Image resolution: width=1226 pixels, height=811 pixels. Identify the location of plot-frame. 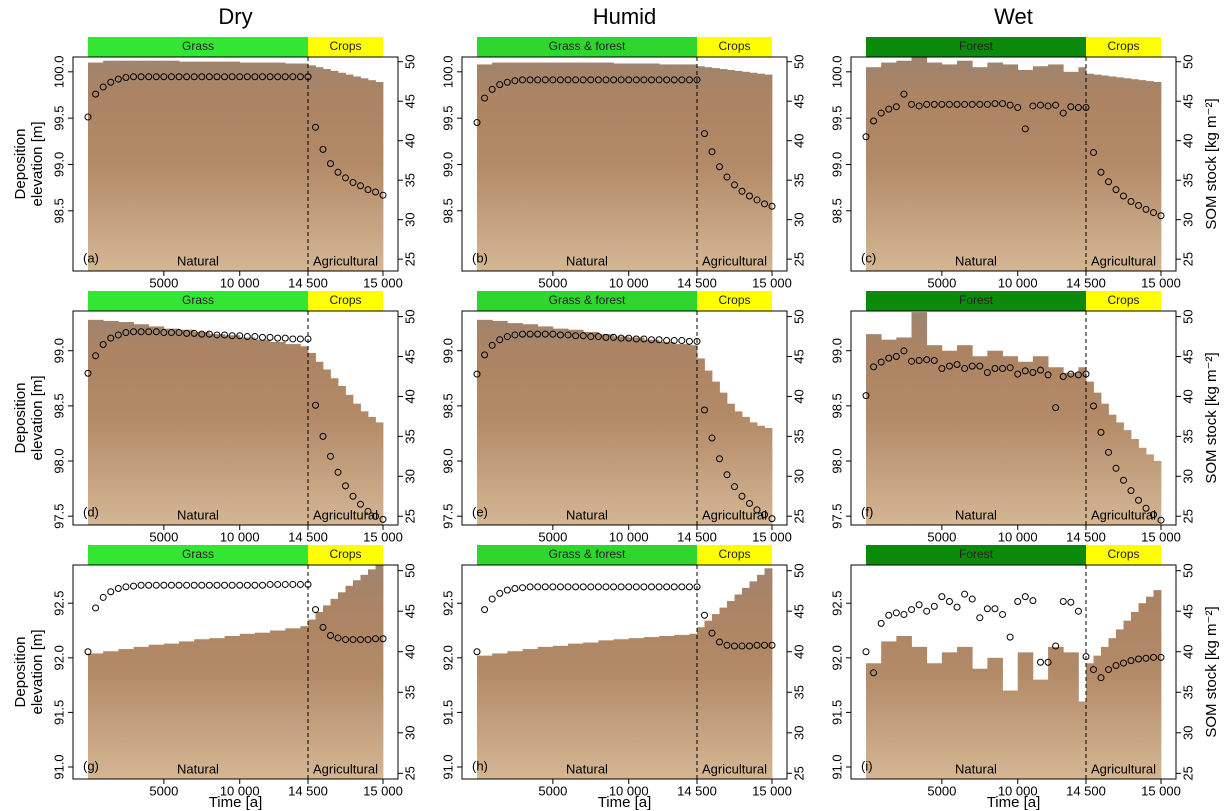
(235, 418).